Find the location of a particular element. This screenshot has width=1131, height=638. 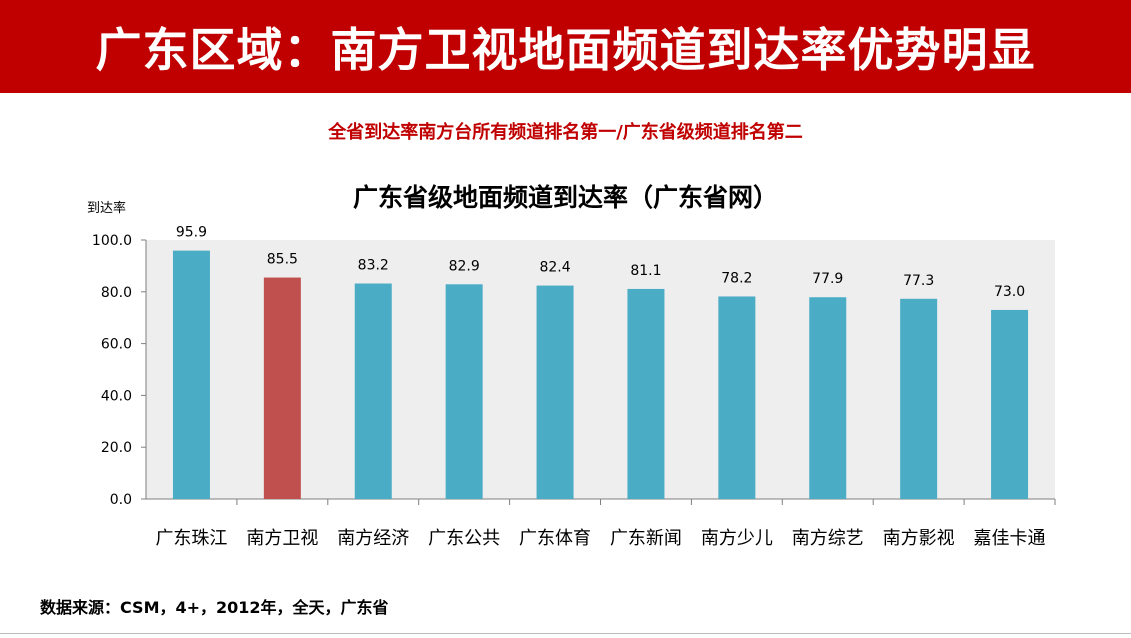

data-source-note: 数据来源：CSM，4+，2012年，全天，广东省 is located at coordinates (214, 607).